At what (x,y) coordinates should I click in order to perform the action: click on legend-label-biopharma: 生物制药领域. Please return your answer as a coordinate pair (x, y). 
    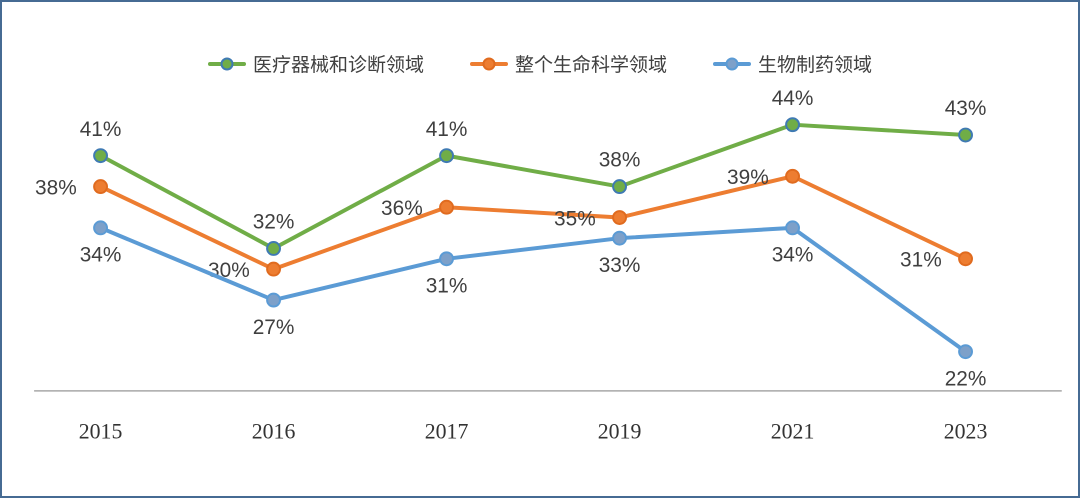
    Looking at the image, I should click on (815, 65).